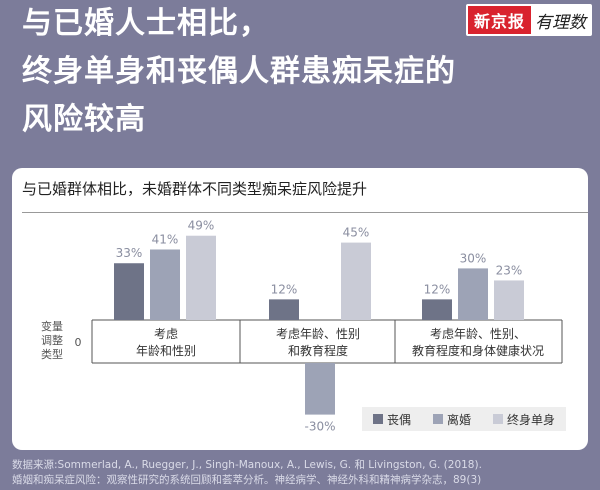  What do you see at coordinates (284, 289) in the screenshot?
I see `data-label-丧偶-1: 12%` at bounding box center [284, 289].